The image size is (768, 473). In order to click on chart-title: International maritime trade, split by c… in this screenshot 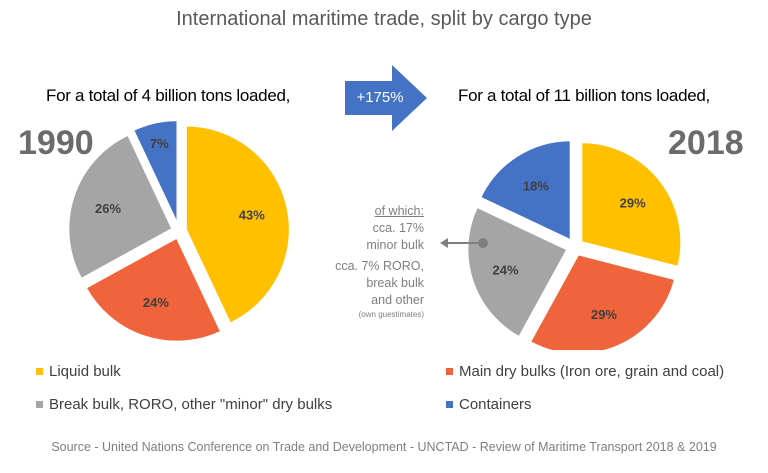, I will do `click(384, 19)`.